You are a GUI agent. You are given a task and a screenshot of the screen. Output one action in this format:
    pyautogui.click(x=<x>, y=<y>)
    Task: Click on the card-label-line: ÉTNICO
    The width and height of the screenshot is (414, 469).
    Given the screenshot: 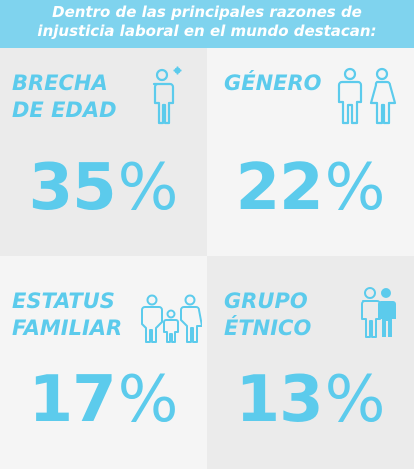 What is the action you would take?
    pyautogui.click(x=268, y=328)
    